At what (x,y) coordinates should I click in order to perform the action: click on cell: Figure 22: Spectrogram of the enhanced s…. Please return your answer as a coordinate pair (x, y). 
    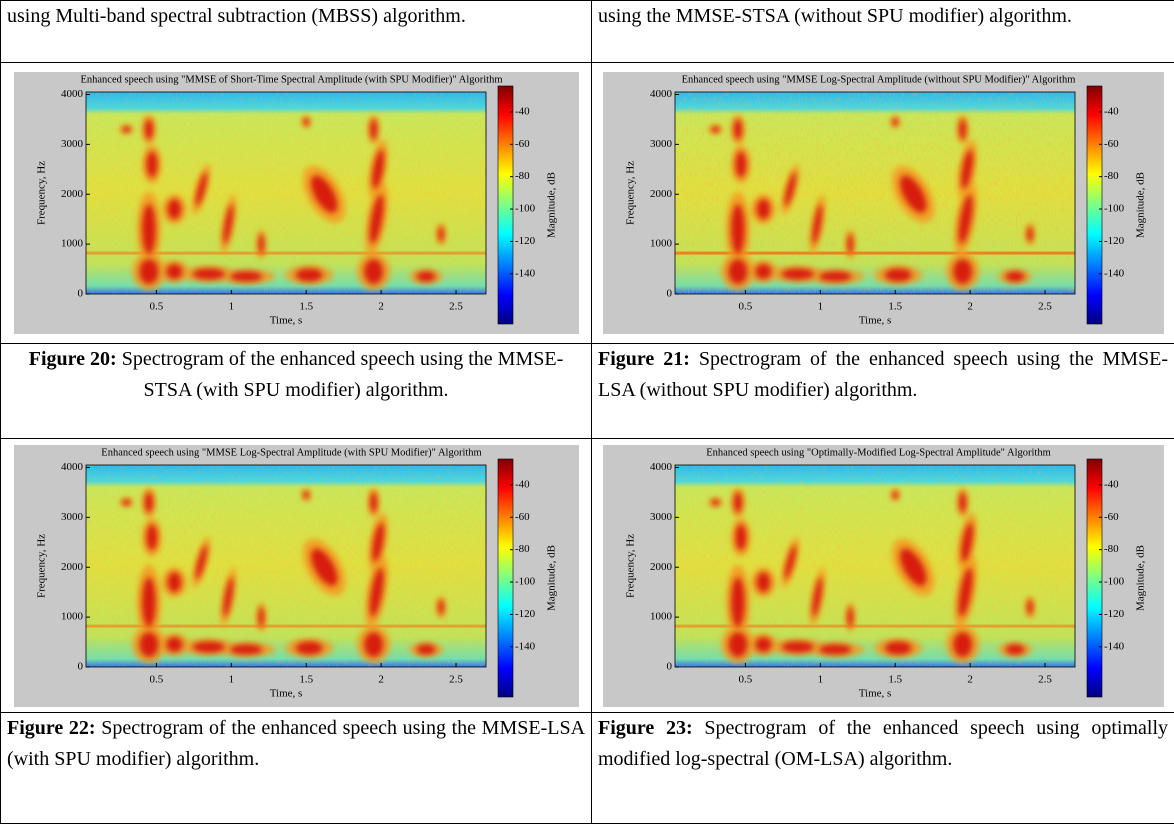
    Looking at the image, I should click on (296, 768).